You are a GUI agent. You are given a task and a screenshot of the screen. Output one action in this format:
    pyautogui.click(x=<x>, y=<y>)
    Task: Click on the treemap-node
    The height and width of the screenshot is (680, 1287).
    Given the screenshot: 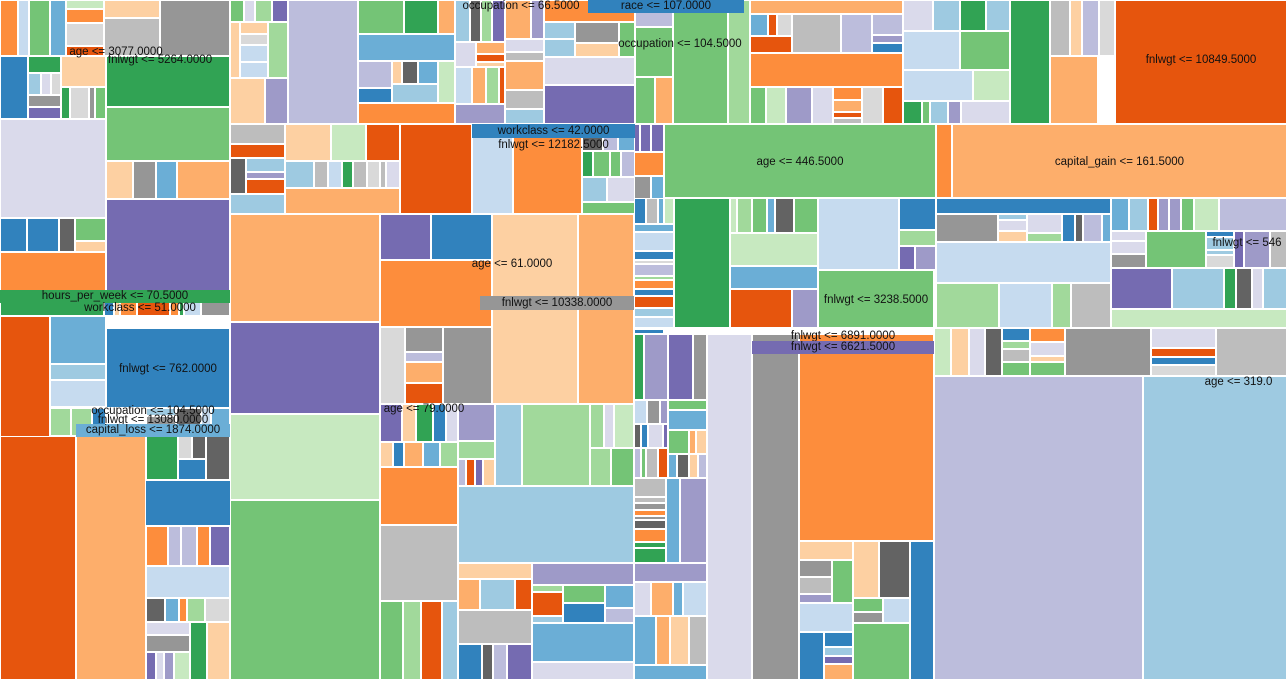 What is the action you would take?
    pyautogui.click(x=188, y=503)
    